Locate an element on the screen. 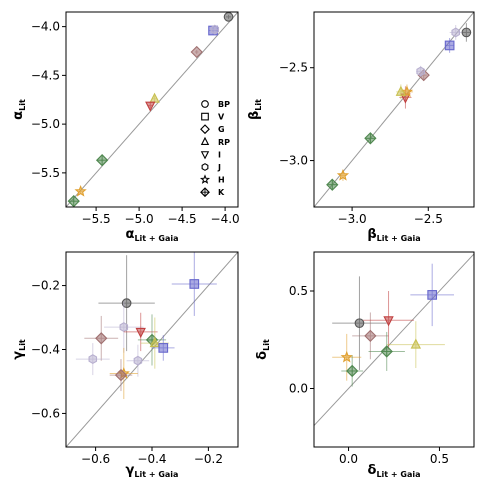 Image resolution: width=491 pixels, height=491 pixels. y-tick-label: −3.0 is located at coordinates (293, 161).